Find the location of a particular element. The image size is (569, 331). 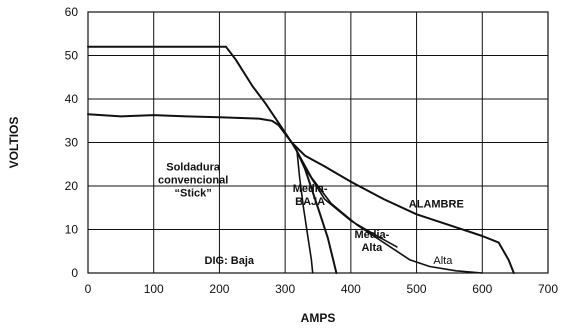

x-tick-label: 0 is located at coordinates (88, 289).